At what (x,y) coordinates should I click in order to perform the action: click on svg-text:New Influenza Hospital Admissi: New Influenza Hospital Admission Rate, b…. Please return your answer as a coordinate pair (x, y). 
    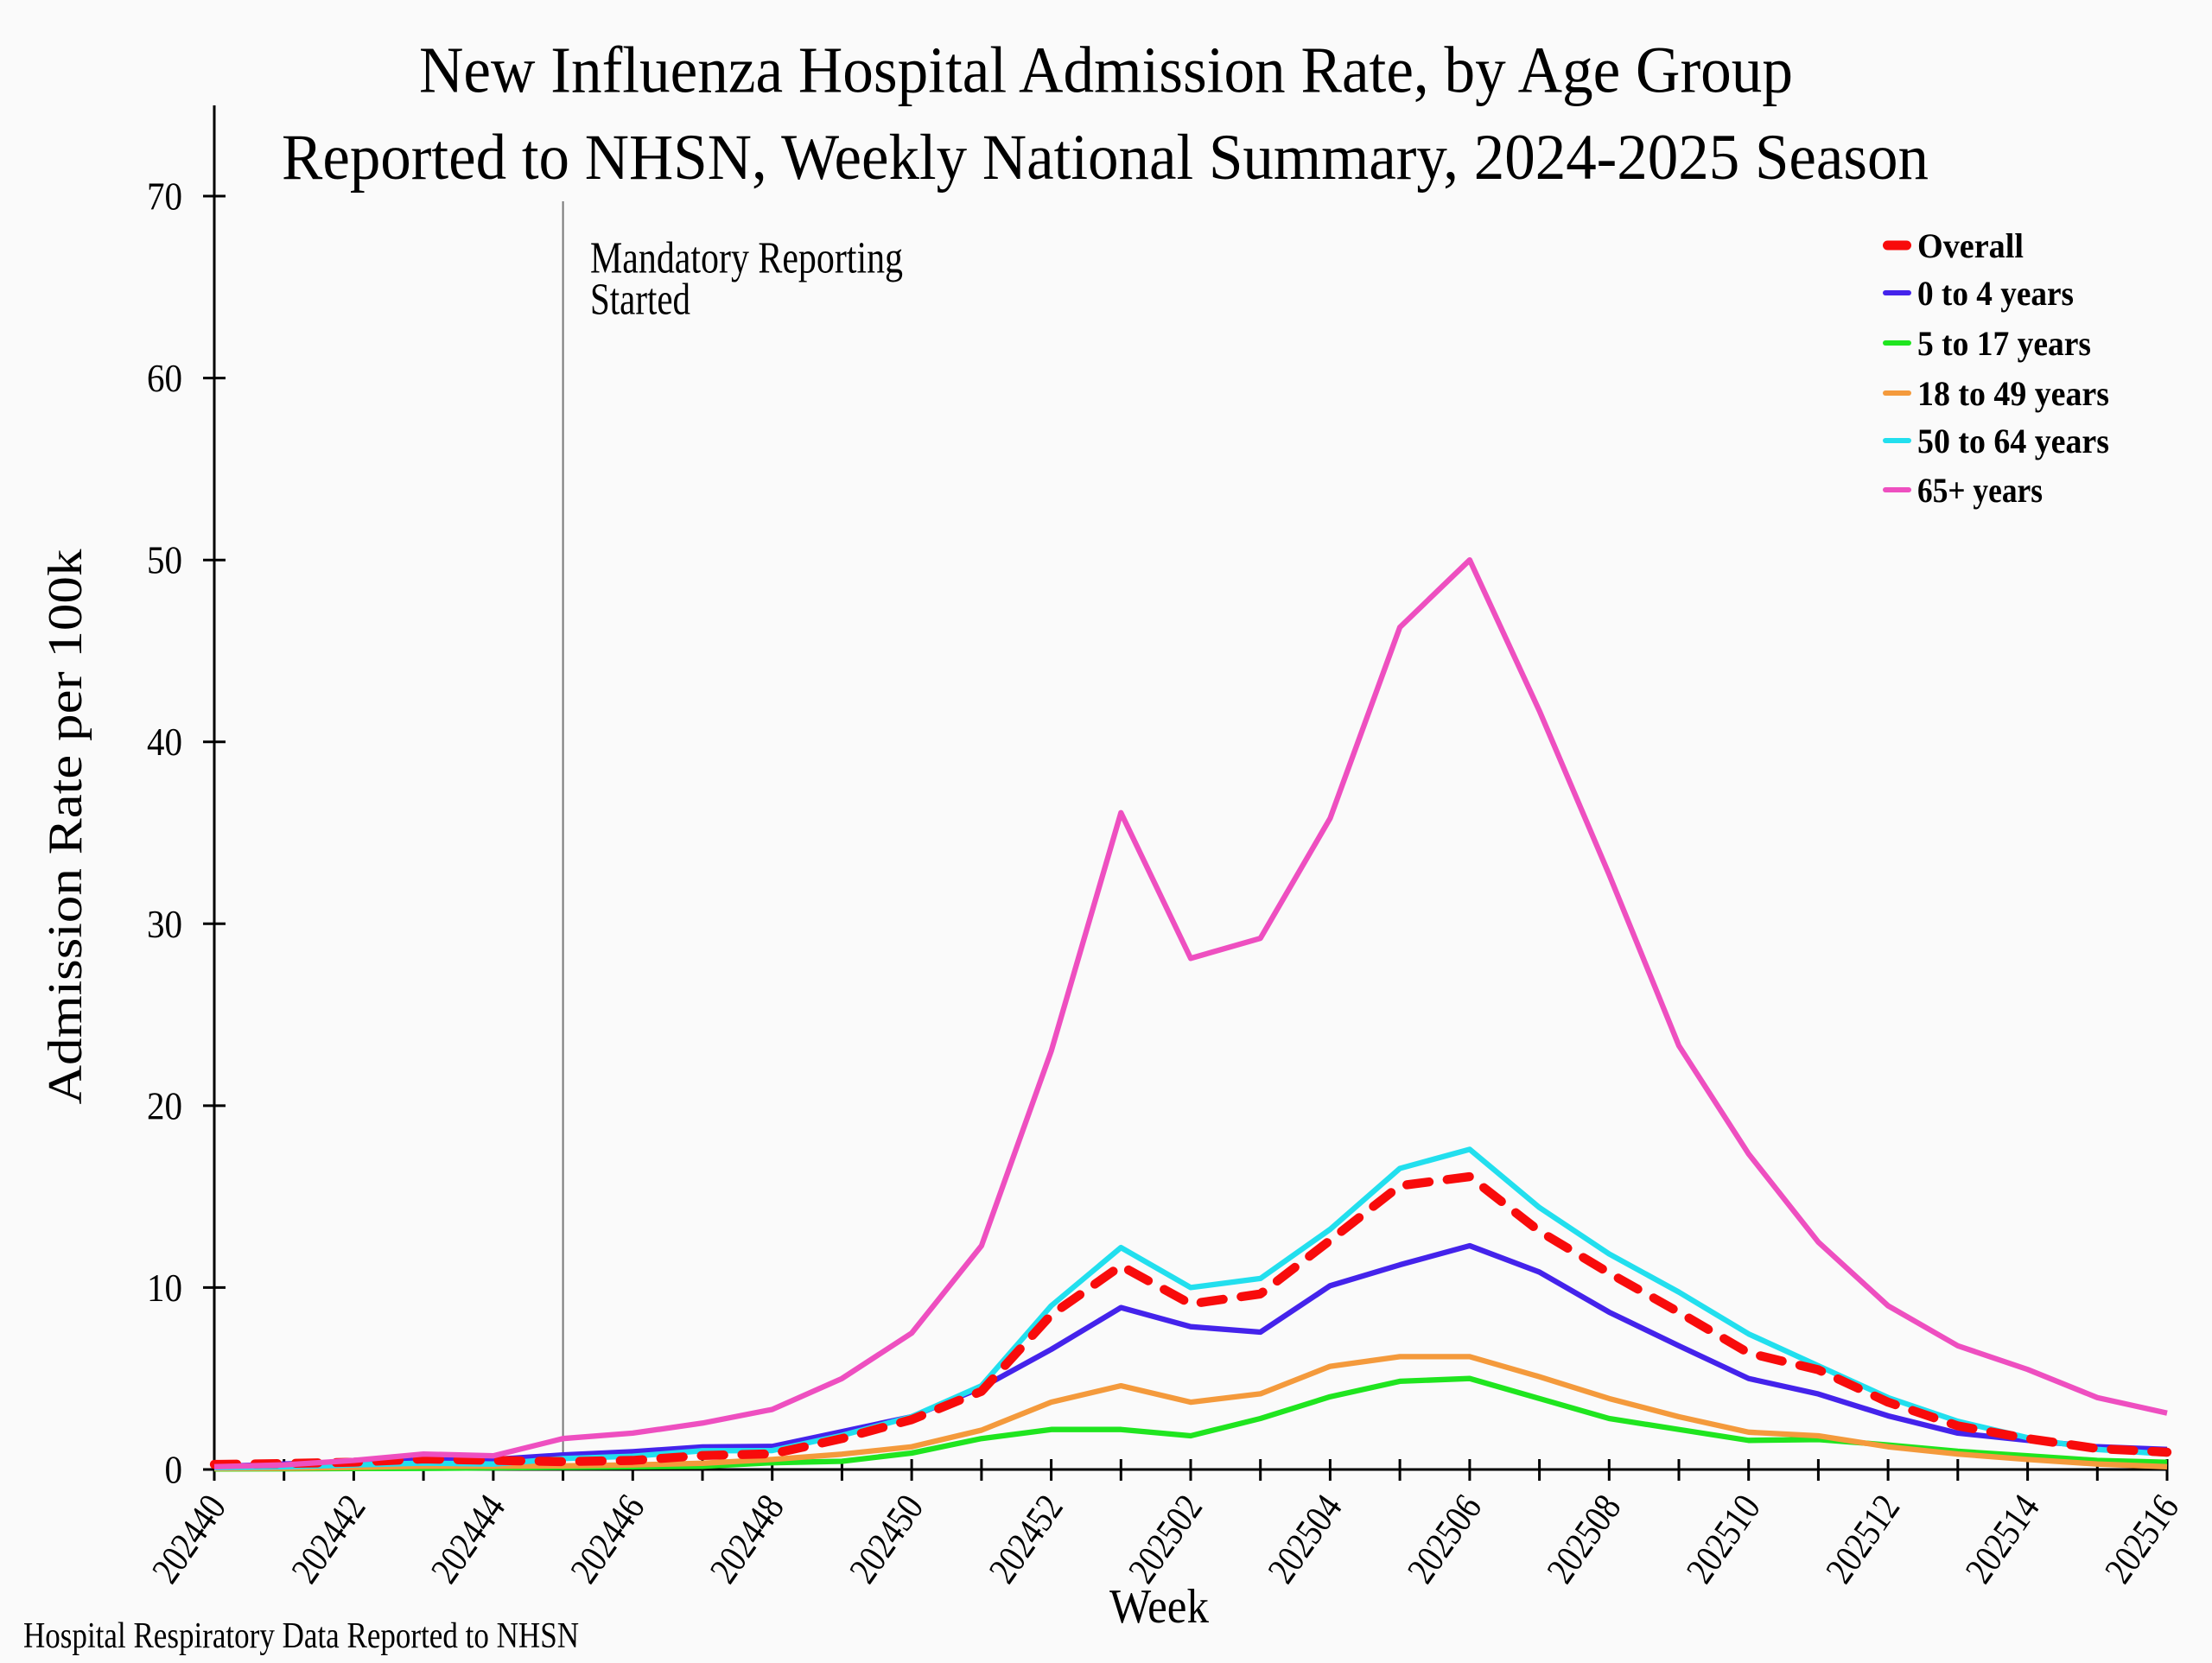
    Looking at the image, I should click on (1106, 71).